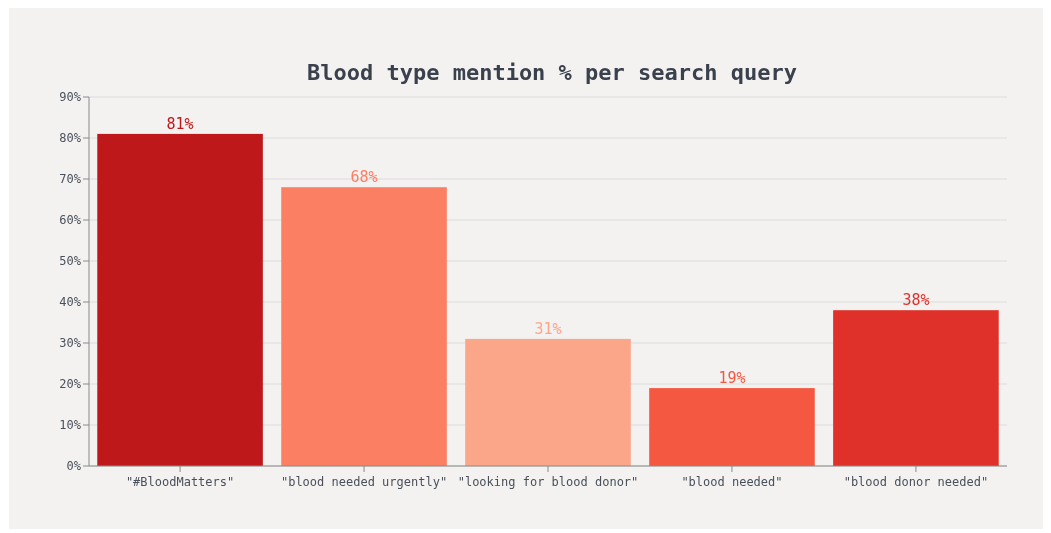  Describe the element at coordinates (364, 177) in the screenshot. I see `data-label: 68%` at that location.